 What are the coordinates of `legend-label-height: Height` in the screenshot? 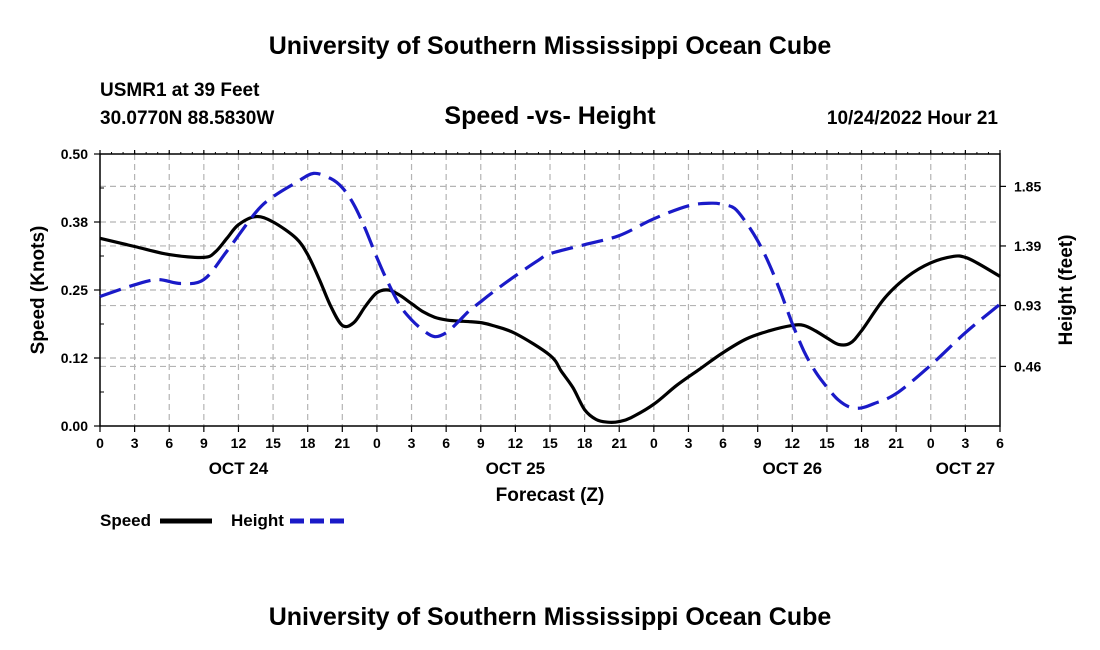 It's located at (257, 520).